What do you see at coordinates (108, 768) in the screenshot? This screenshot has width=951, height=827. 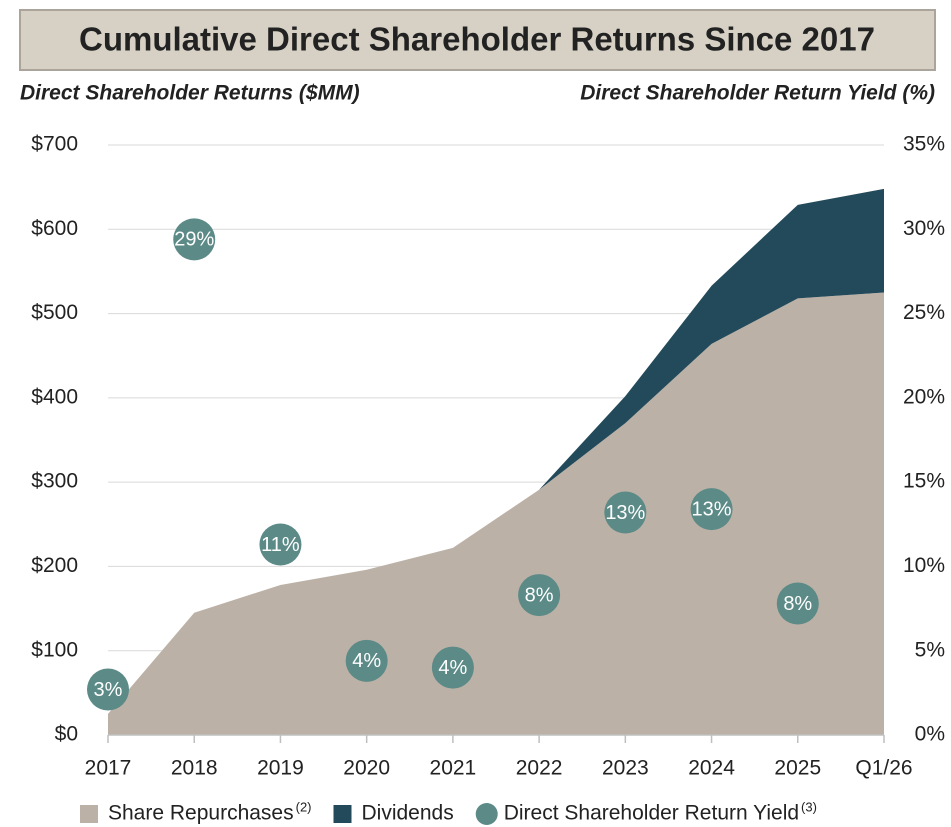 I see `x-tick-label: 2017` at bounding box center [108, 768].